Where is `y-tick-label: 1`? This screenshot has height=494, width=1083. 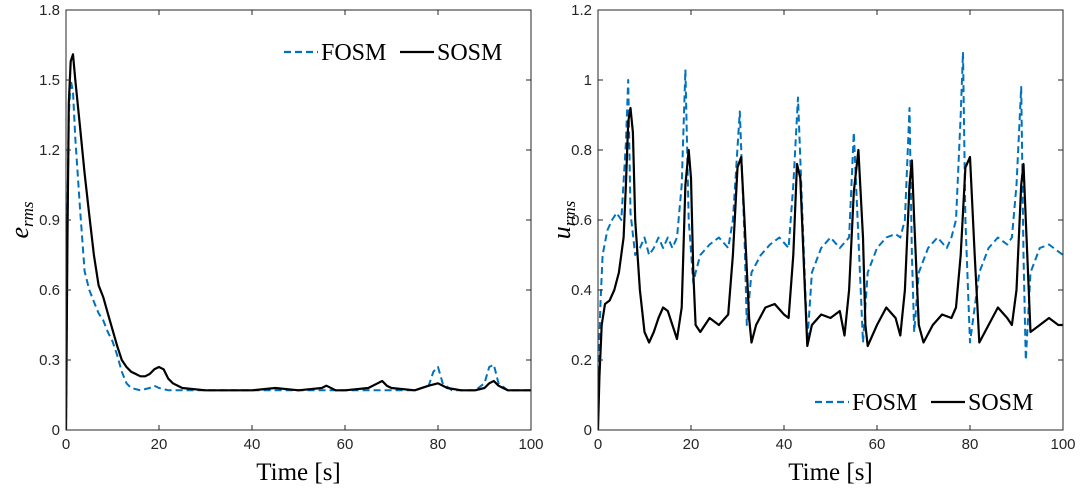 y-tick-label: 1 is located at coordinates (588, 80).